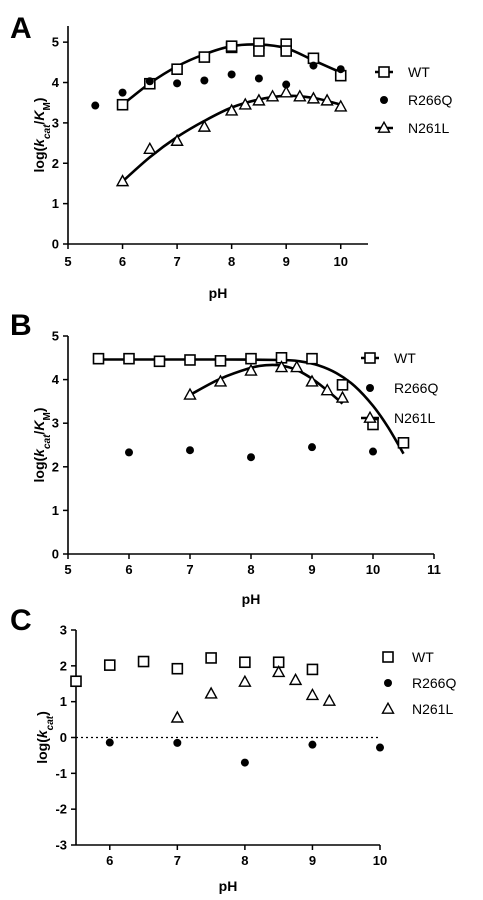  What do you see at coordinates (408, 657) in the screenshot?
I see `legend-item-wt: WT` at bounding box center [408, 657].